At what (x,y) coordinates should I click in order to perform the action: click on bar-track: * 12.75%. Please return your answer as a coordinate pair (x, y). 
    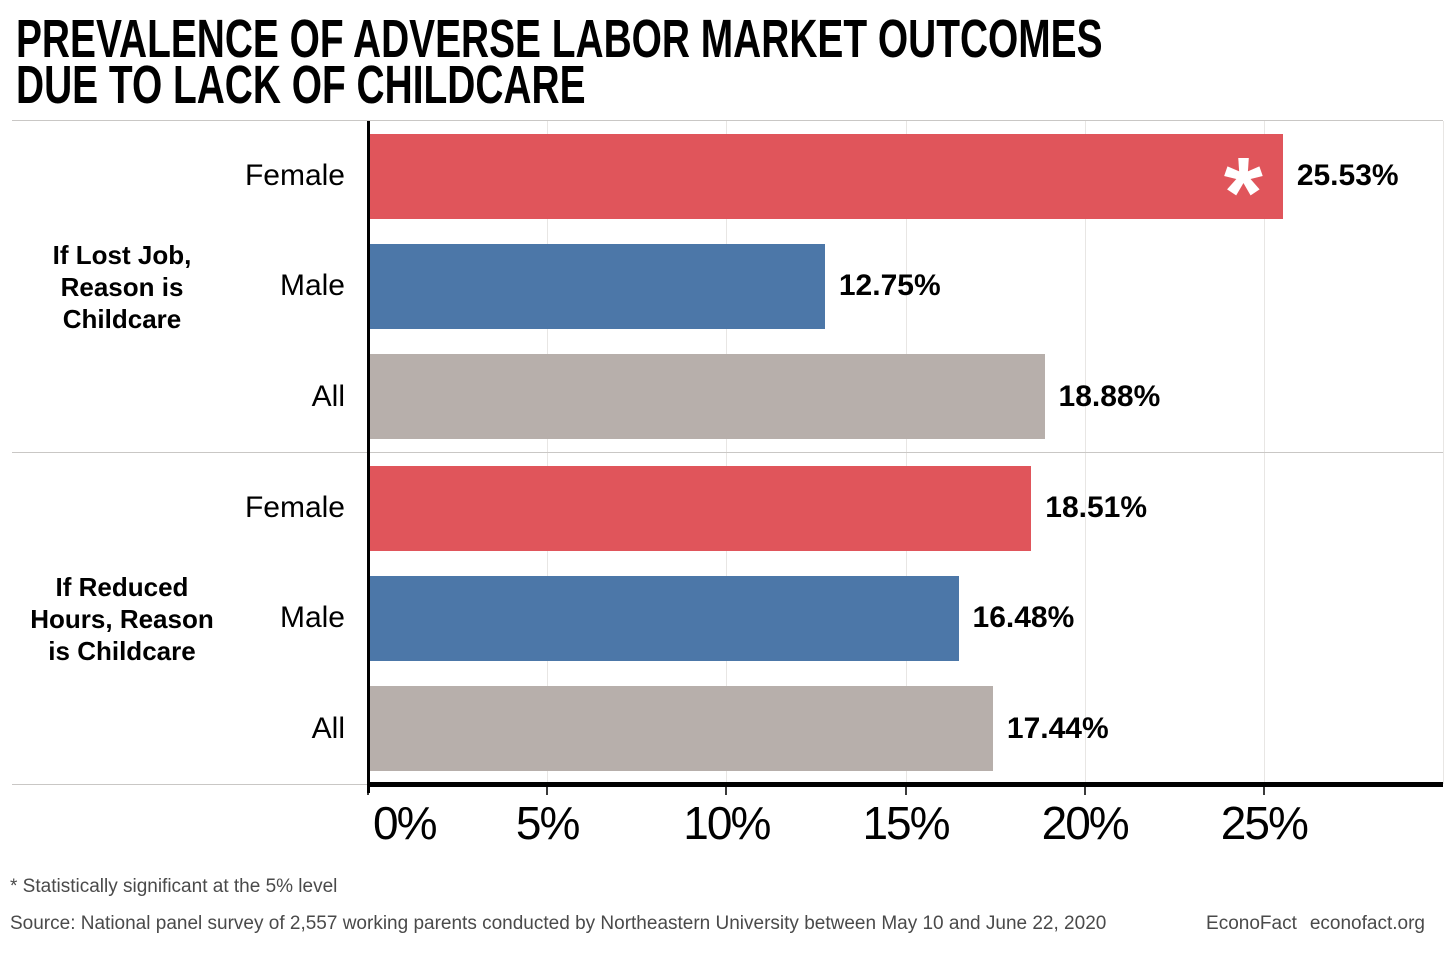
    Looking at the image, I should click on (905, 286).